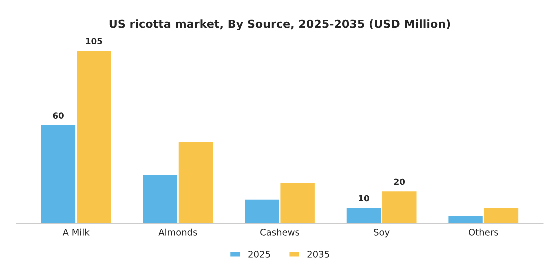 The height and width of the screenshot is (280, 560). What do you see at coordinates (319, 254) in the screenshot?
I see `legend-label: 2035` at bounding box center [319, 254].